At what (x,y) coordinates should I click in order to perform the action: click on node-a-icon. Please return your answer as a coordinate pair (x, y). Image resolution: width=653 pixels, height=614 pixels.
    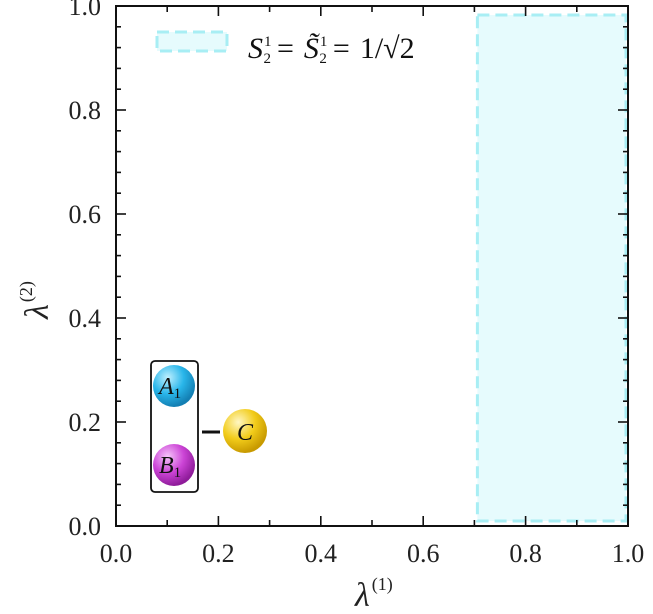
    Looking at the image, I should click on (174, 386).